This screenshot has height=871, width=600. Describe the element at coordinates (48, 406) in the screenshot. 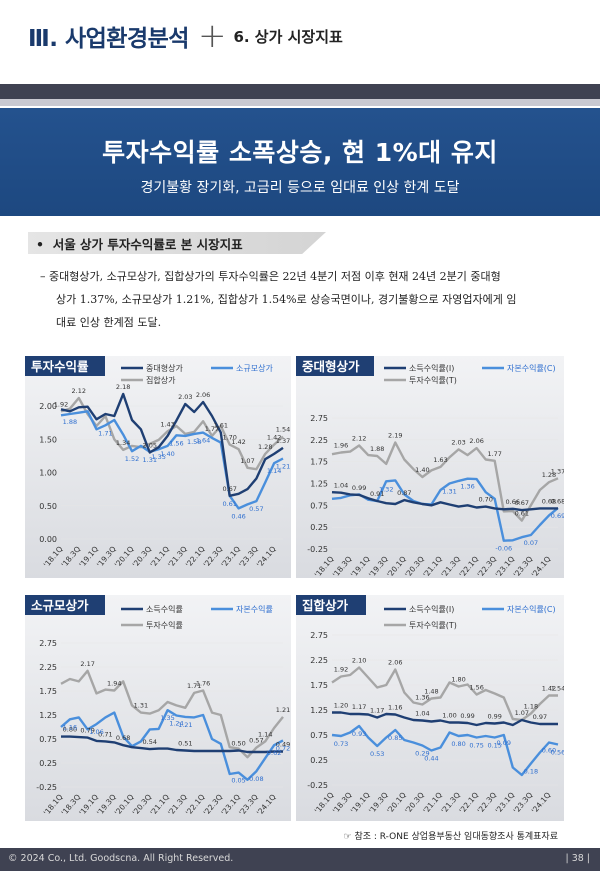

I see `y-tick-label: 2.00` at that location.